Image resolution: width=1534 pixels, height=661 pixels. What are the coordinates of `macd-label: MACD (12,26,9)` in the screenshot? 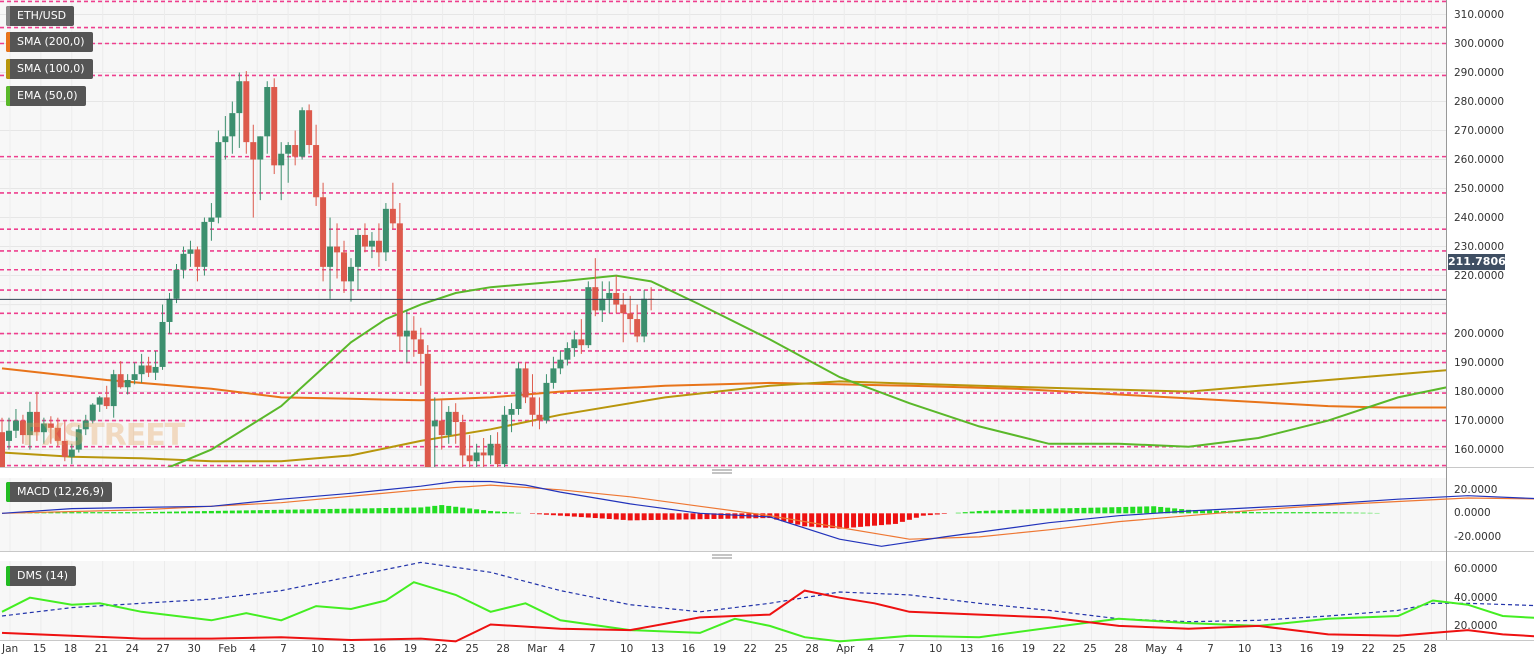 It's located at (61, 491).